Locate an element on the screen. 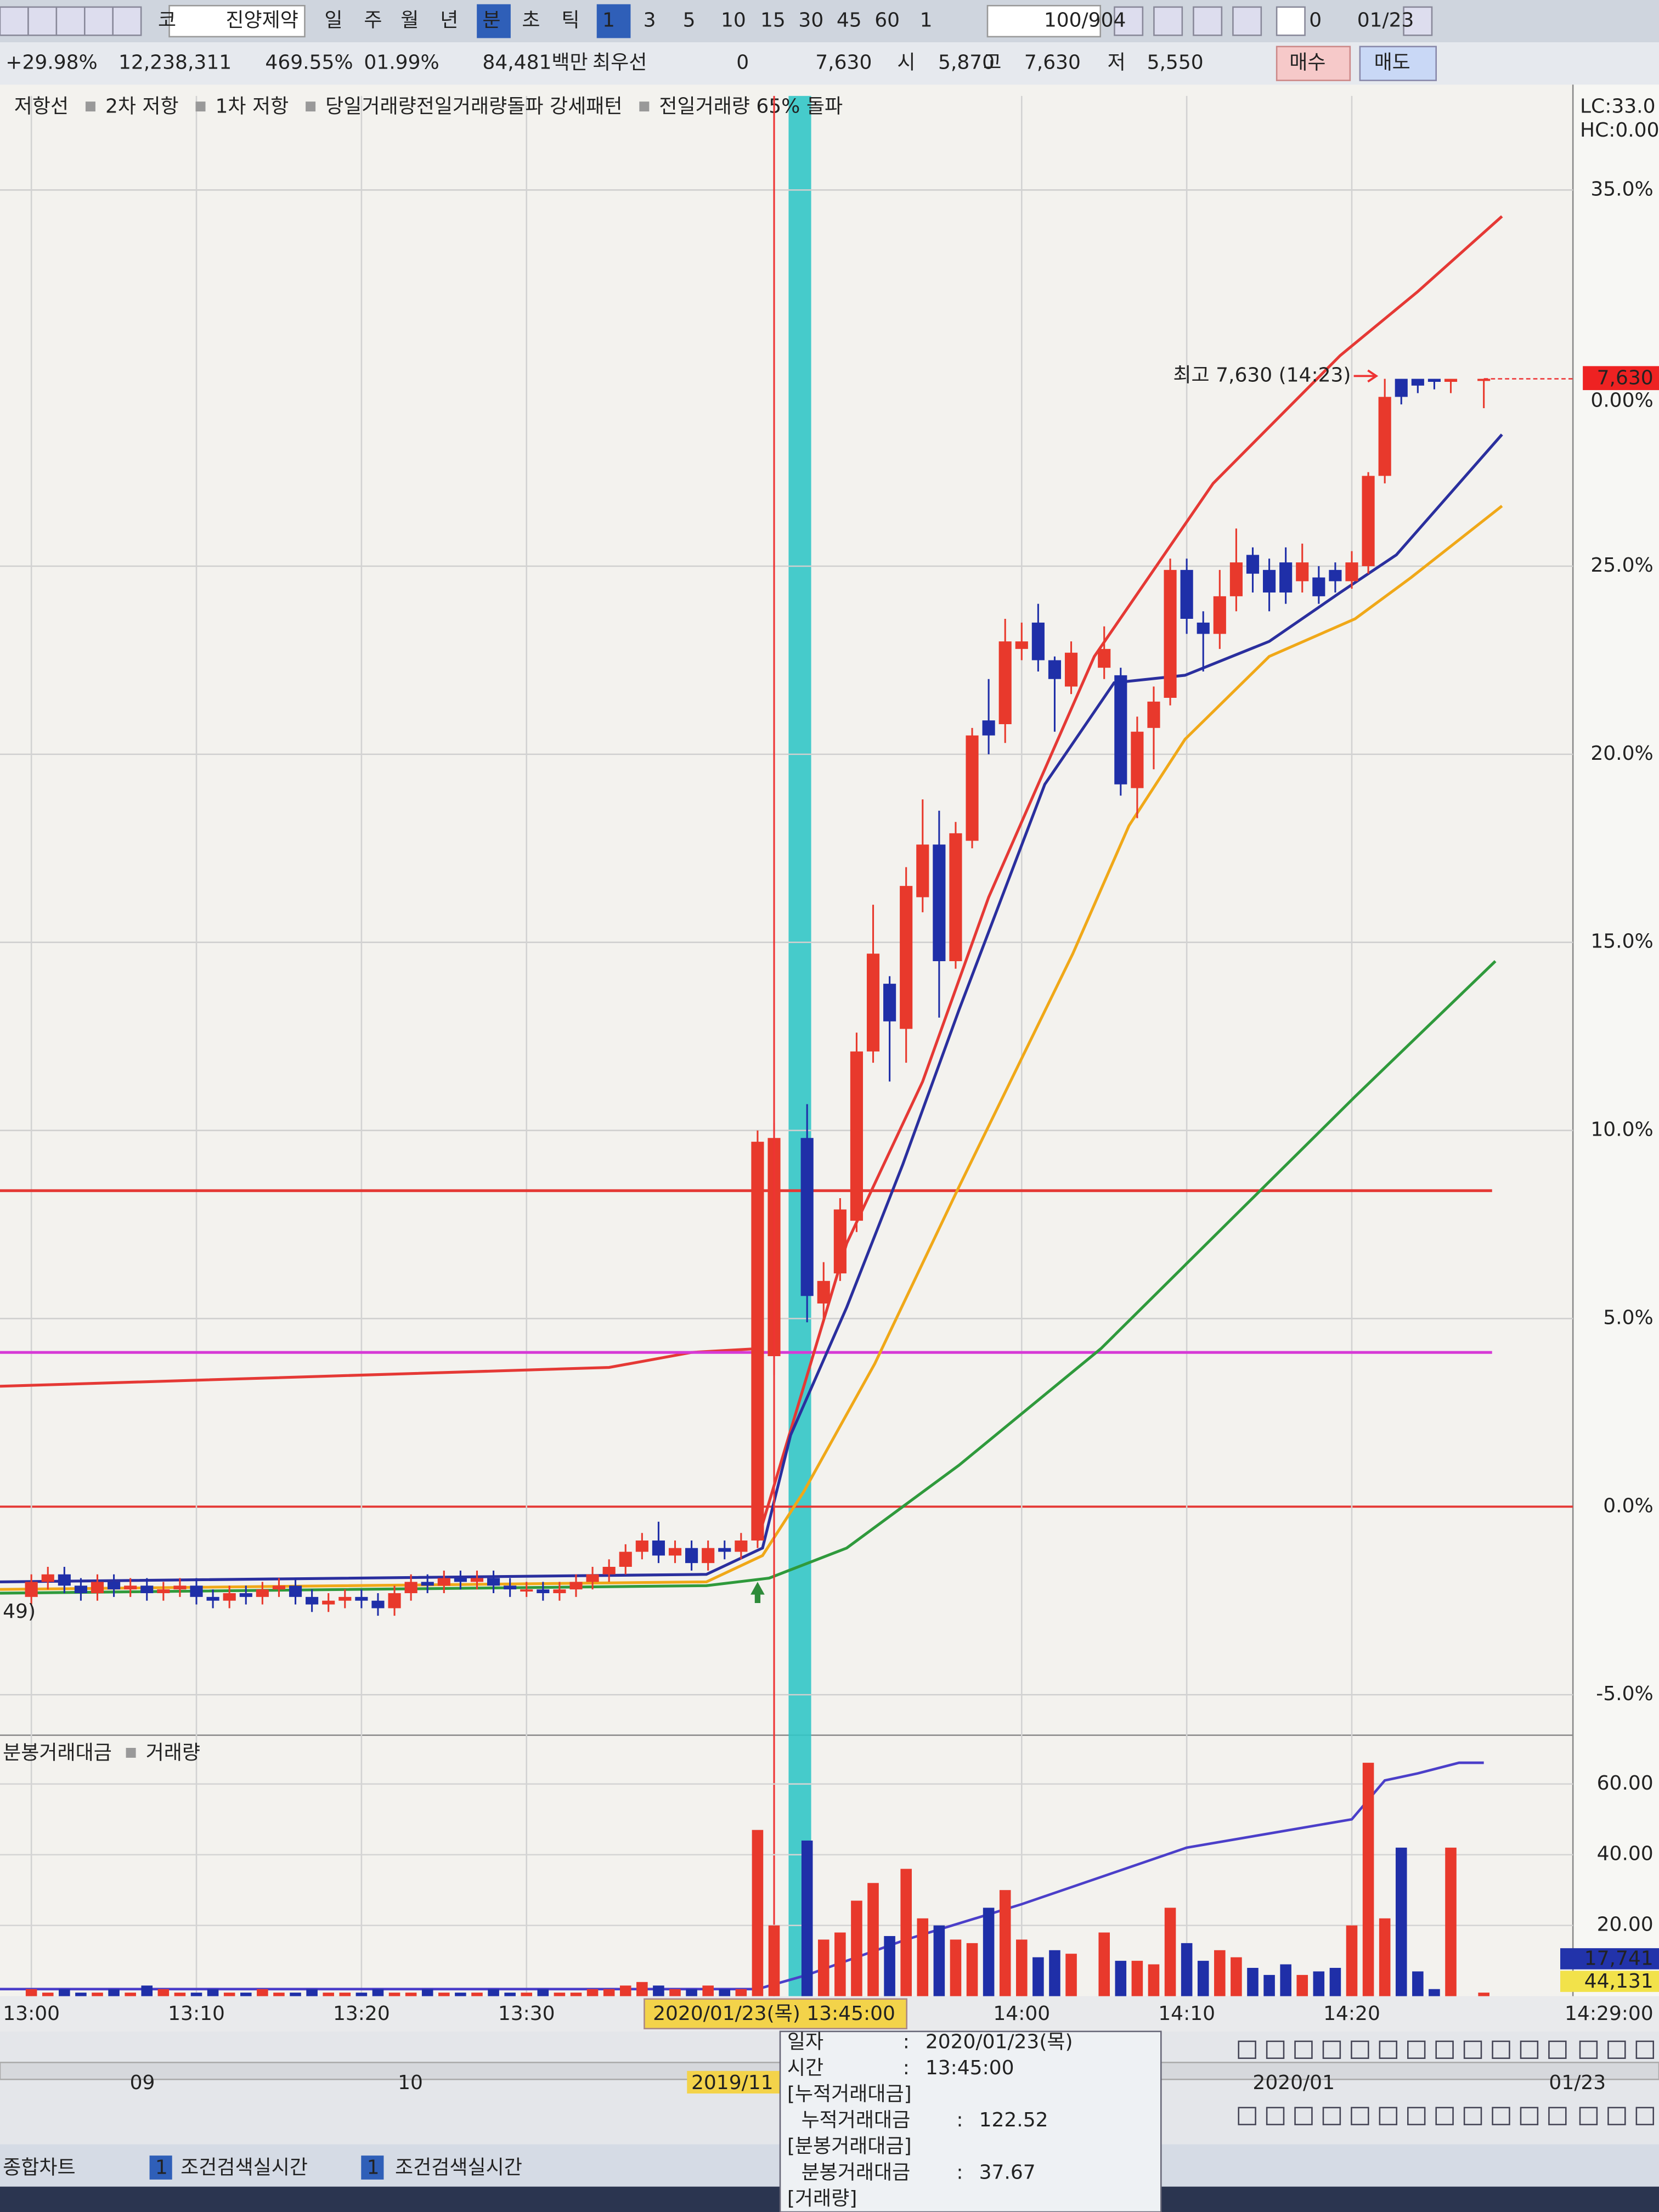 This screenshot has width=1659, height=2212. info-item: +29.98% is located at coordinates (51, 63).